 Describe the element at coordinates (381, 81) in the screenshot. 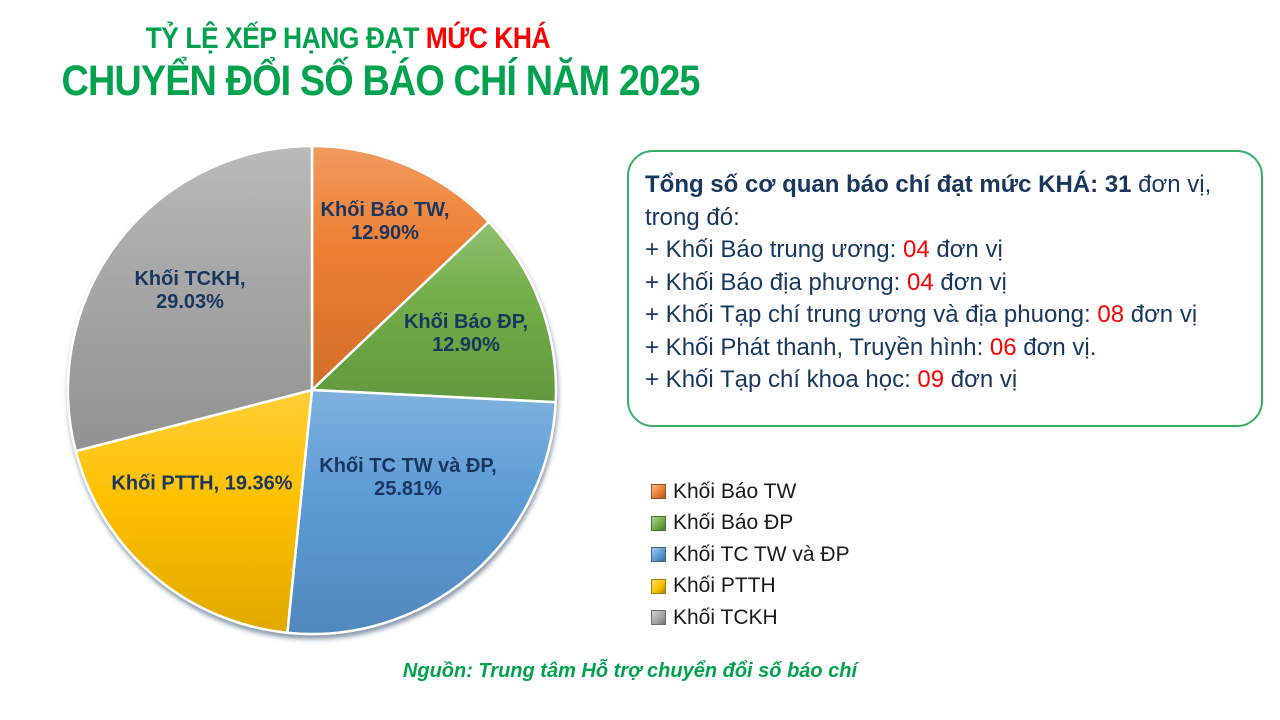

I see `title-line-2: CHUYỂN ĐỔI SỐ BÁO CHÍ NĂM 2025` at that location.